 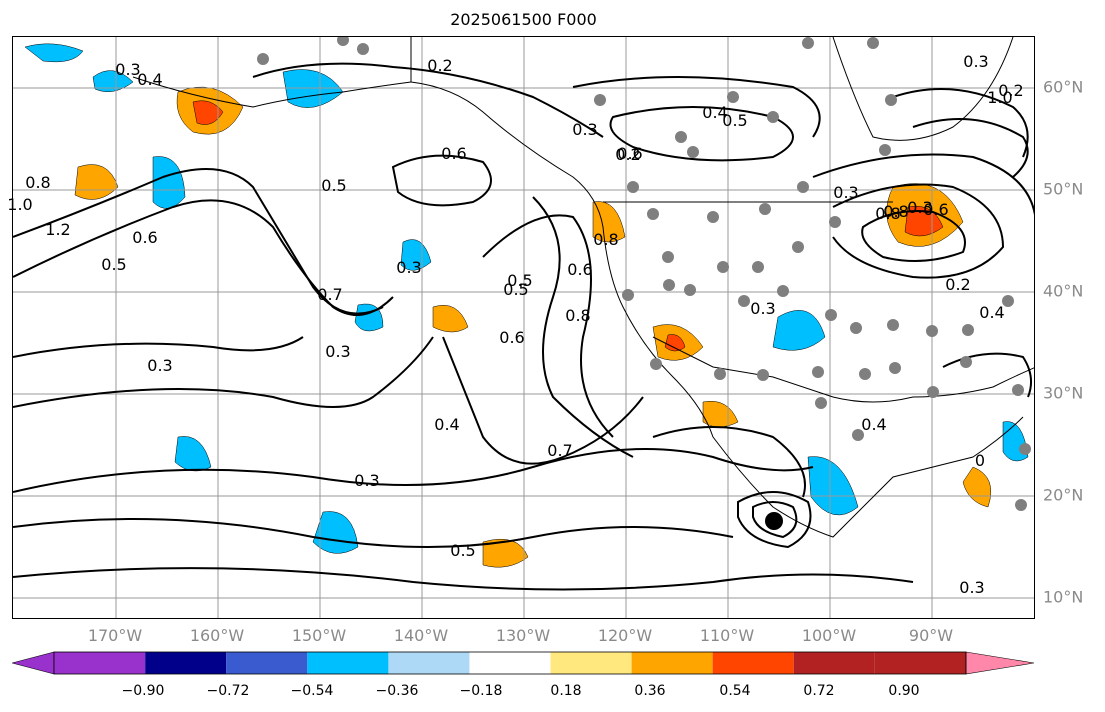 What do you see at coordinates (312, 691) in the screenshot?
I see `colorbar-tick-label: −0.54` at bounding box center [312, 691].